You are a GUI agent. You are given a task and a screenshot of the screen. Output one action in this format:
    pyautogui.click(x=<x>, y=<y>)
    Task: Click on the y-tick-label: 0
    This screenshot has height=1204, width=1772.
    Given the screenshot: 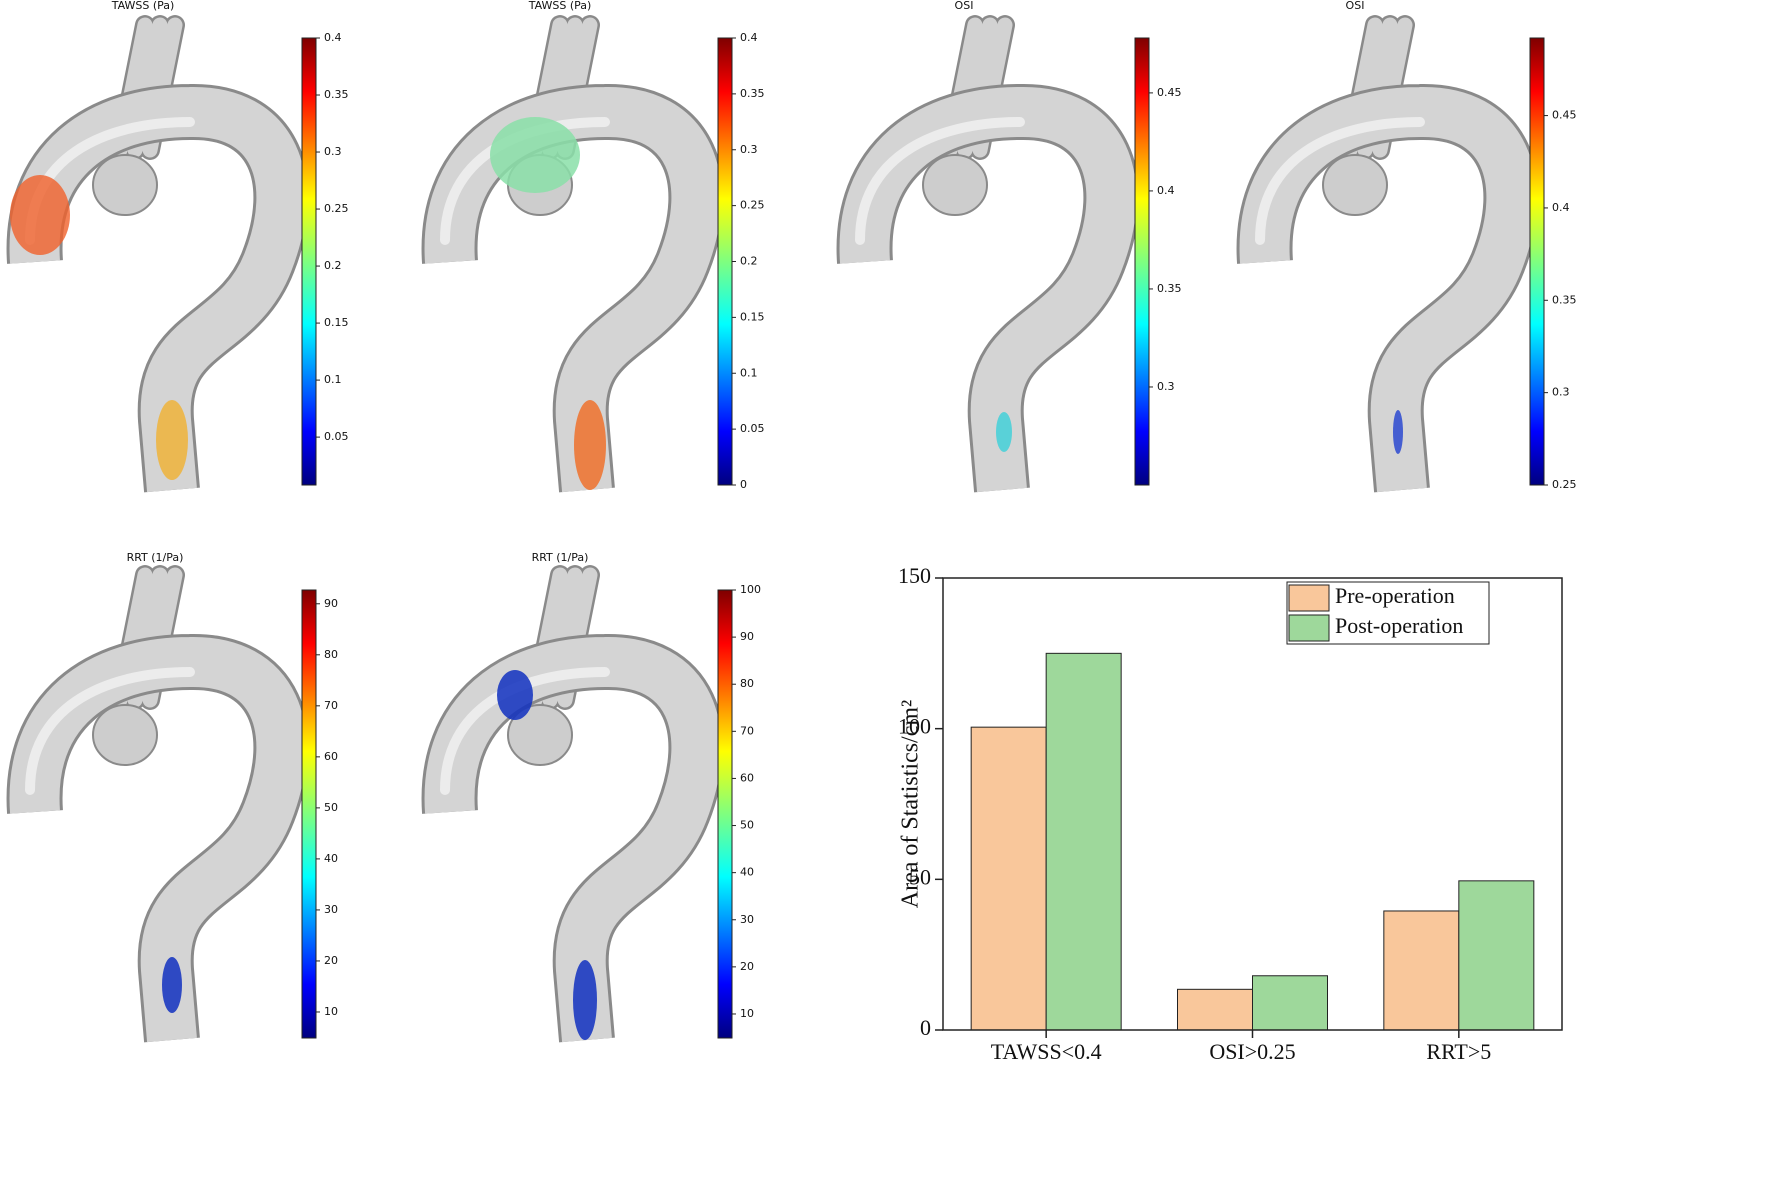 What is the action you would take?
    pyautogui.click(x=925, y=1027)
    